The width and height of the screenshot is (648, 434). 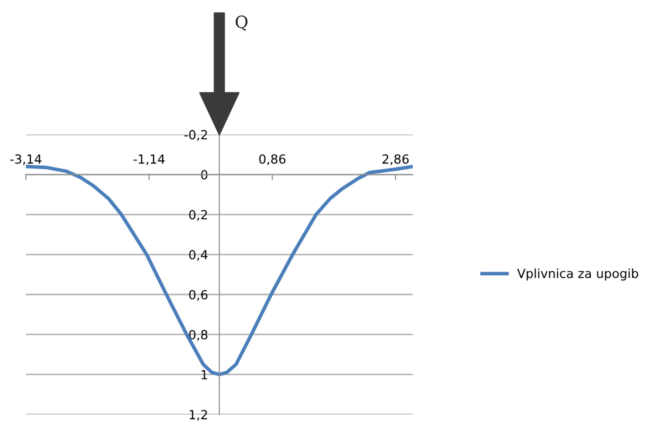 I want to click on y-tick-label: 0,4, so click(x=198, y=255).